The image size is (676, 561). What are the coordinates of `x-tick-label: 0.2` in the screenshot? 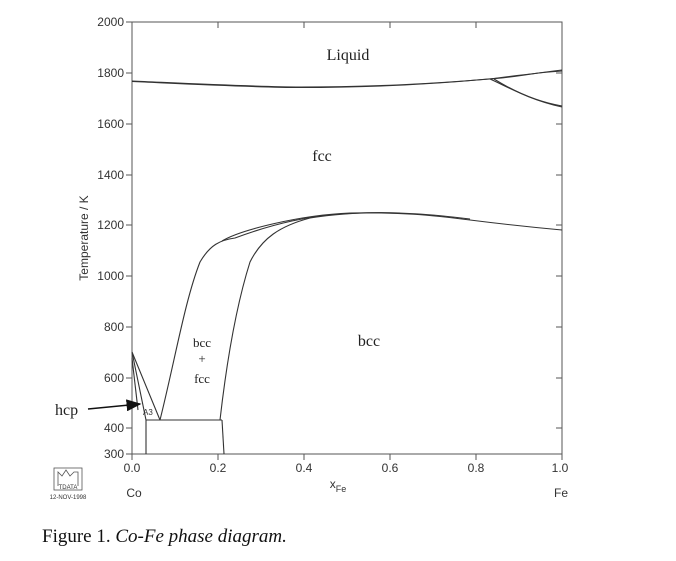 It's located at (218, 468).